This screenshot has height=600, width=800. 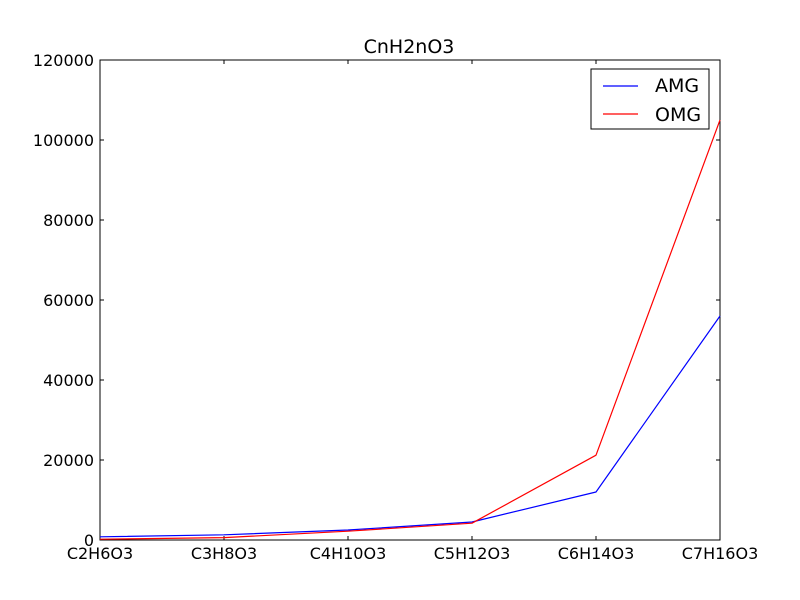 I want to click on y-tick-label: 40000, so click(x=68, y=380).